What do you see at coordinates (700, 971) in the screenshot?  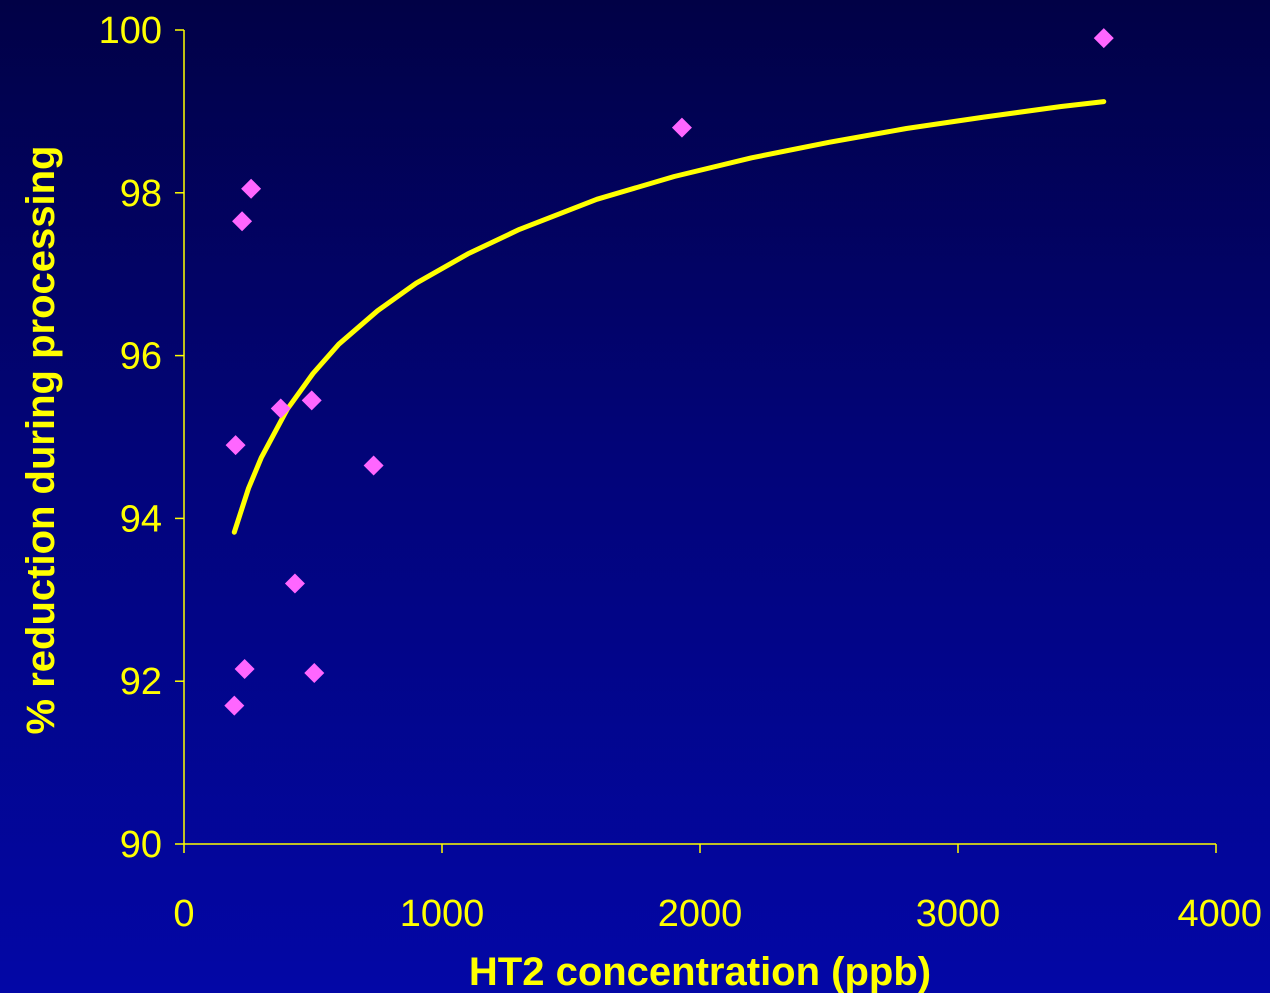 I see `x-axis-title: HT2 concentration (ppb)` at bounding box center [700, 971].